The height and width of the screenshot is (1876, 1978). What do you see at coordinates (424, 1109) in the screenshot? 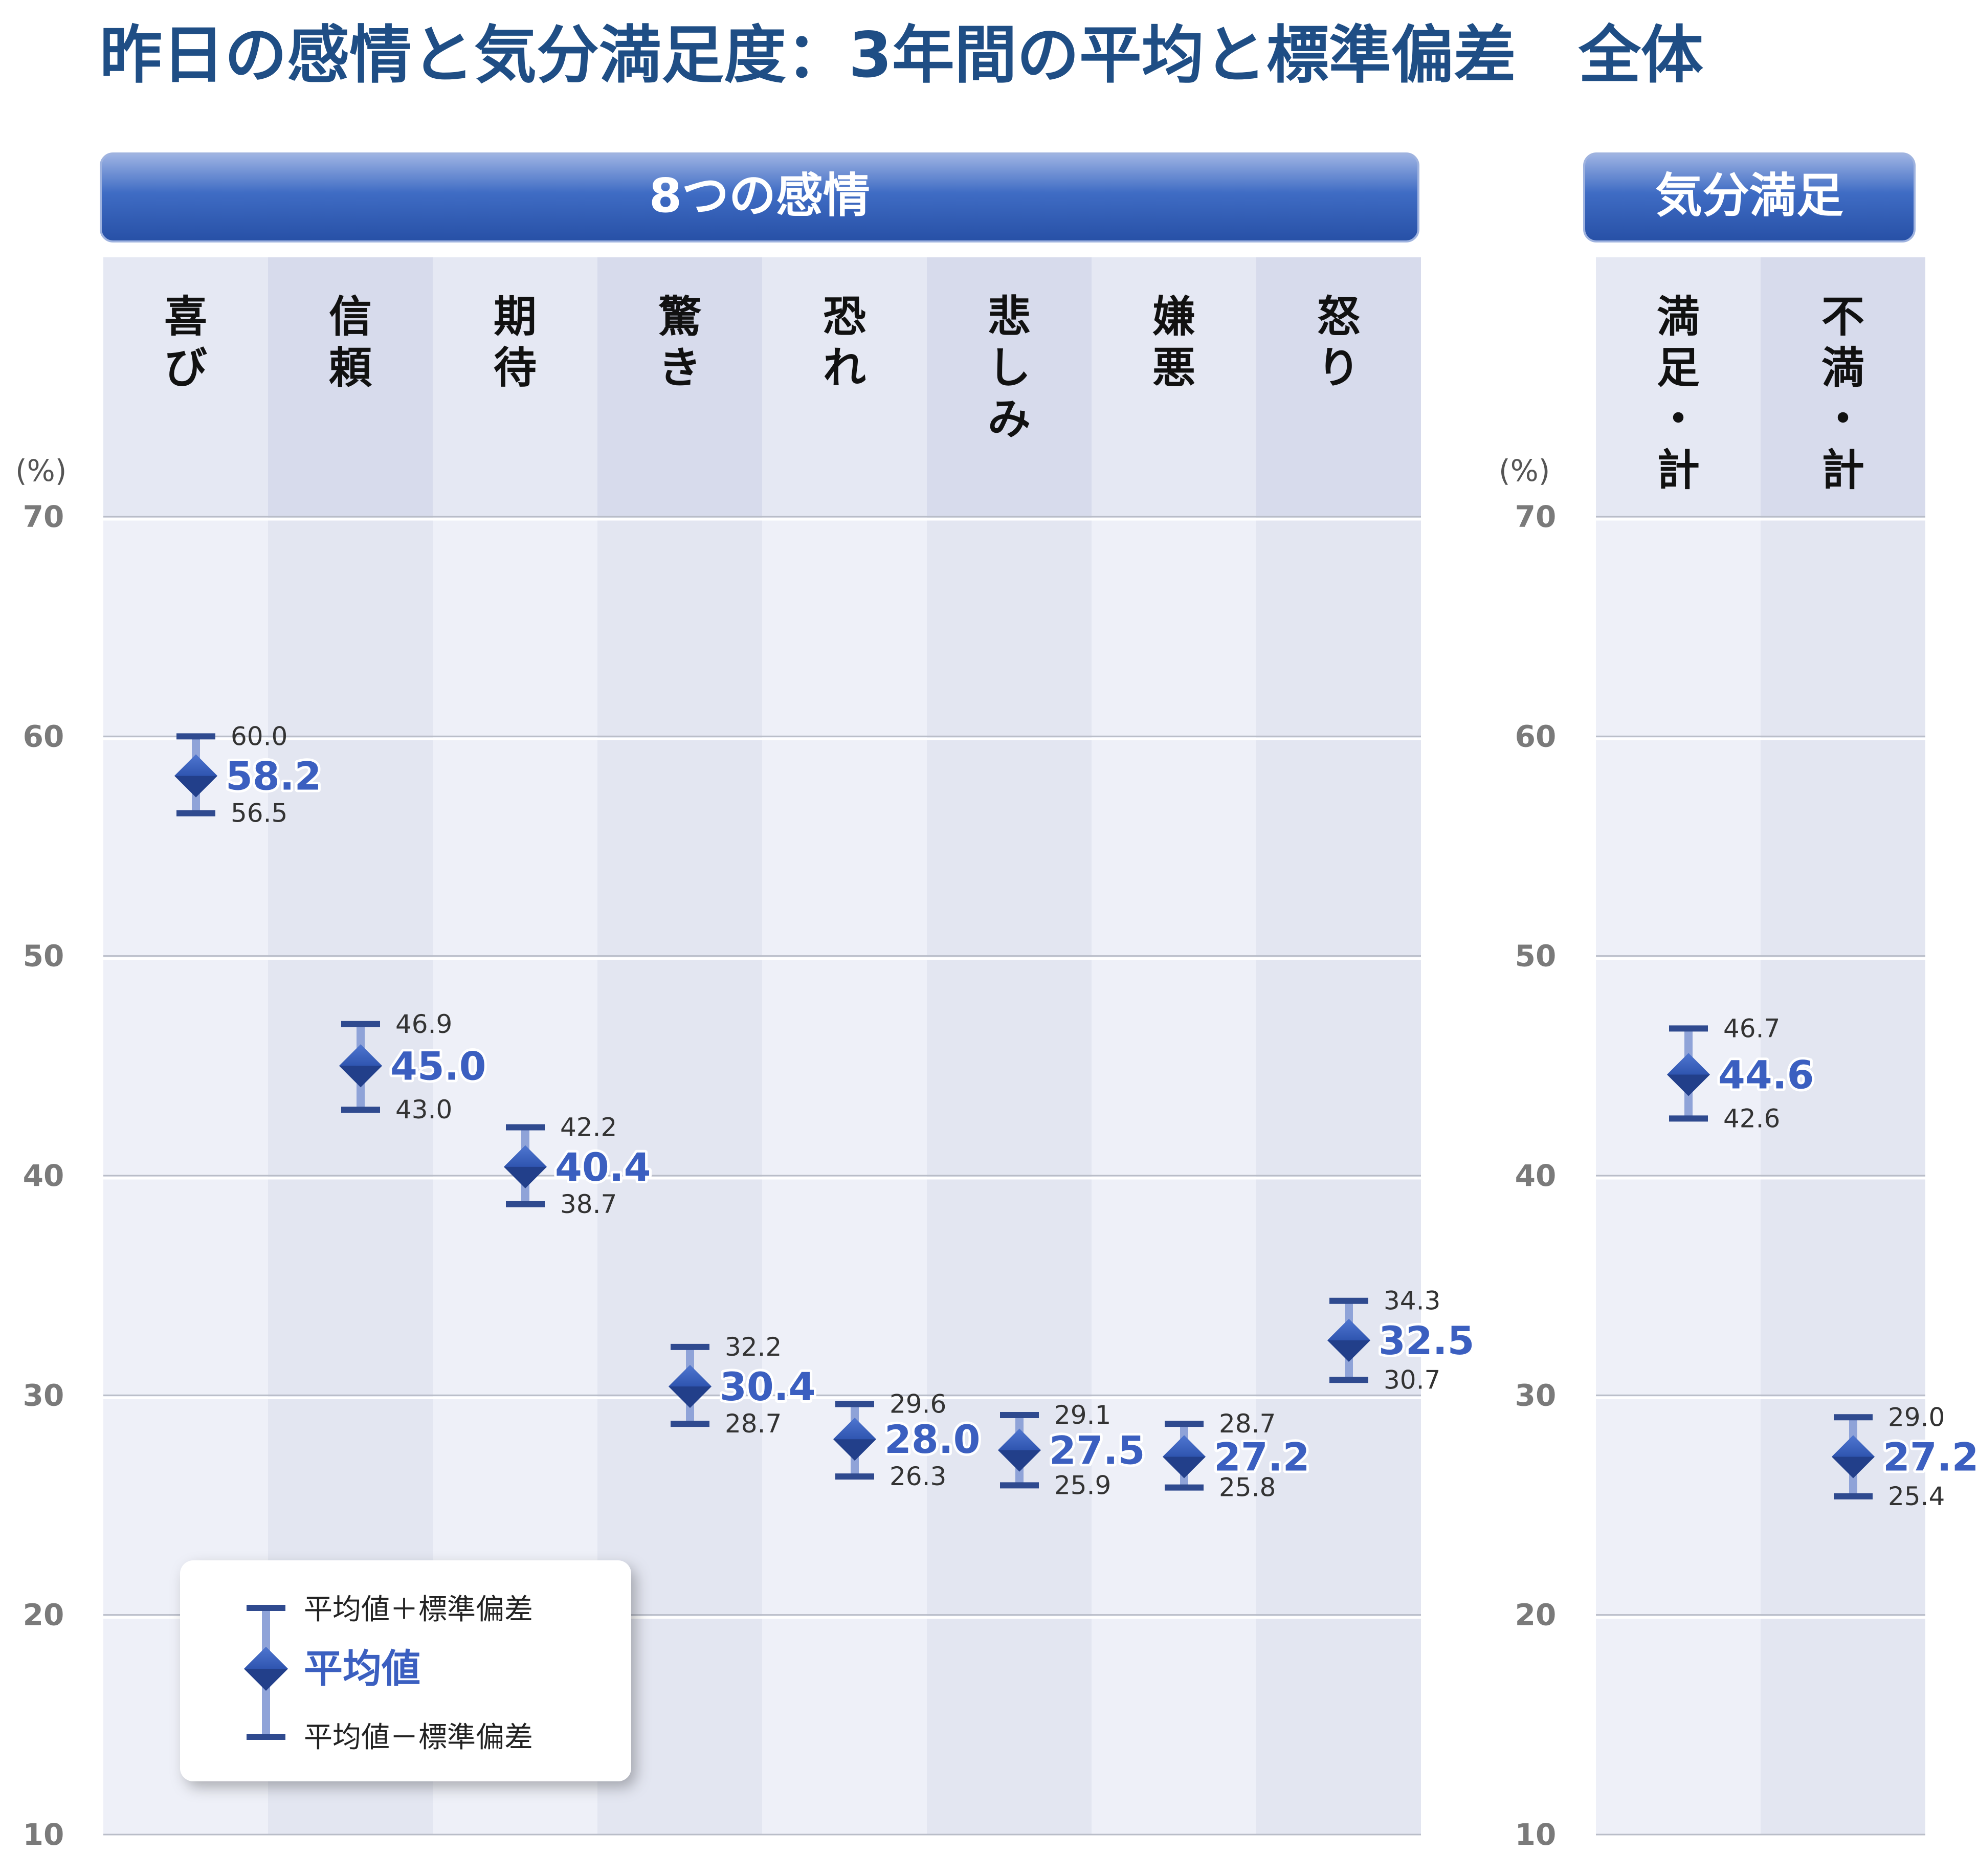
I see `lower-value-label: 43.0` at bounding box center [424, 1109].